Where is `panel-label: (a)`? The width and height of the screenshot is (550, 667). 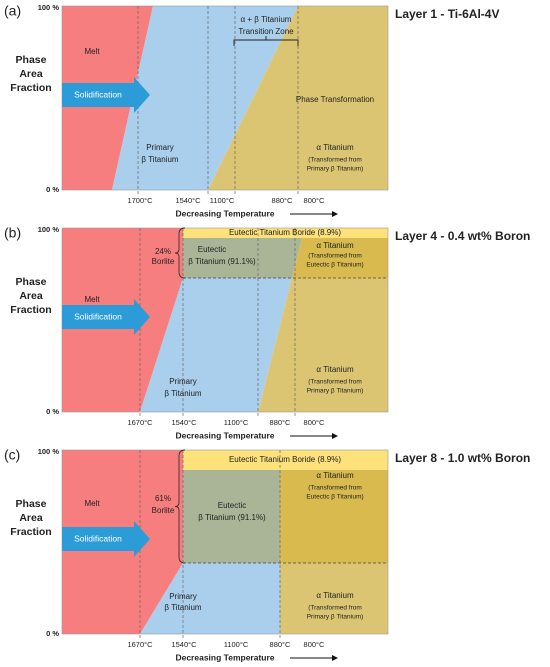
panel-label: (a) is located at coordinates (12, 11).